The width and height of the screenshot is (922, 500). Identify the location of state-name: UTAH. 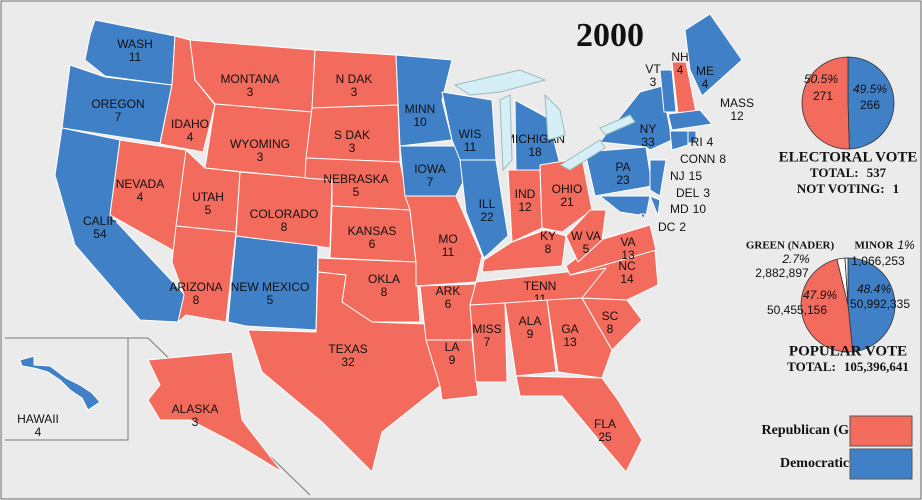
(208, 197).